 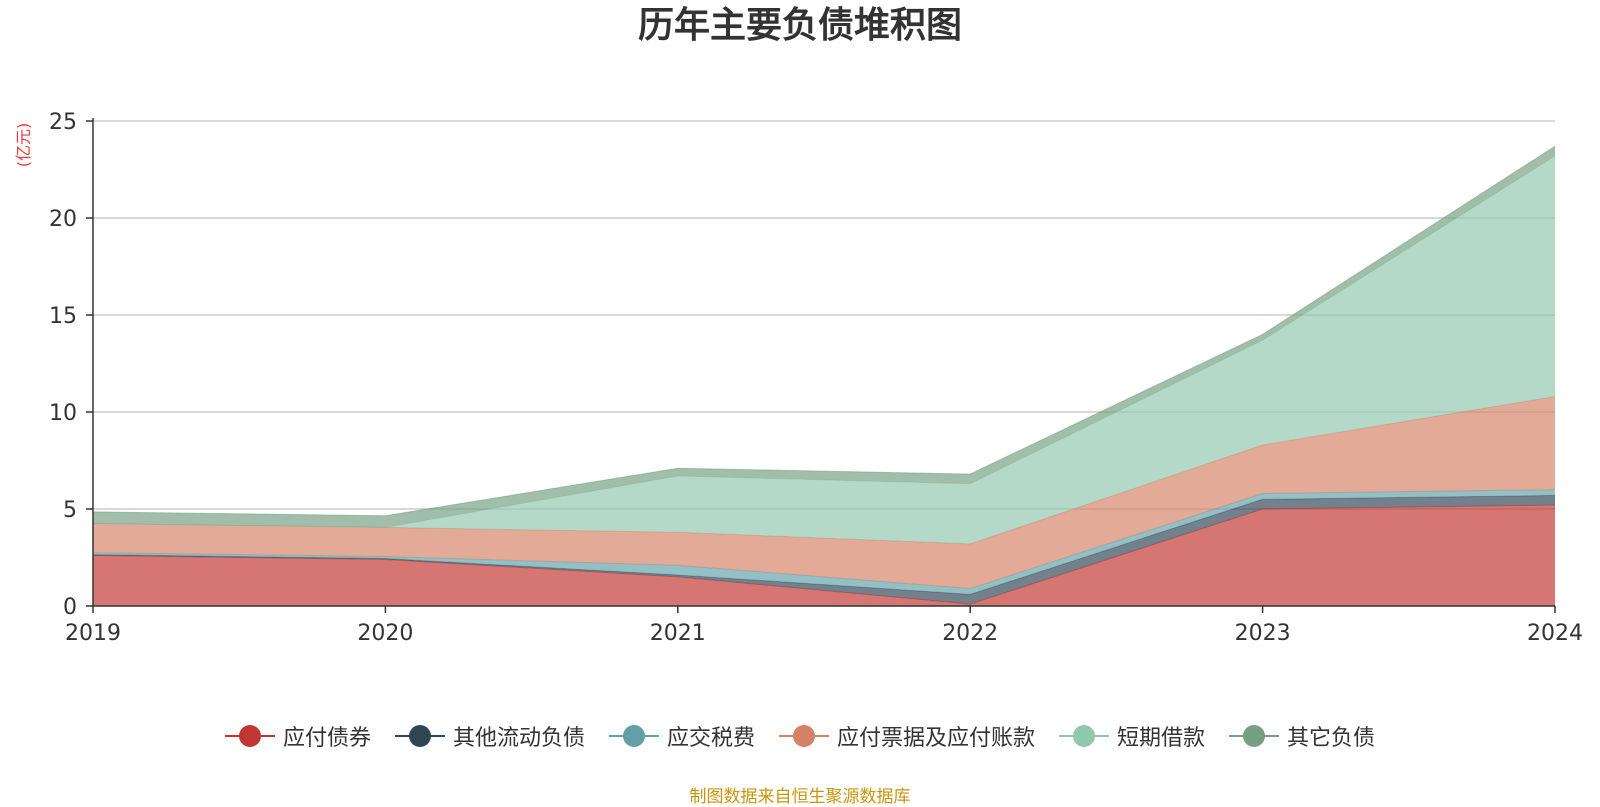 What do you see at coordinates (1555, 633) in the screenshot?
I see `x-tick-label: 2024` at bounding box center [1555, 633].